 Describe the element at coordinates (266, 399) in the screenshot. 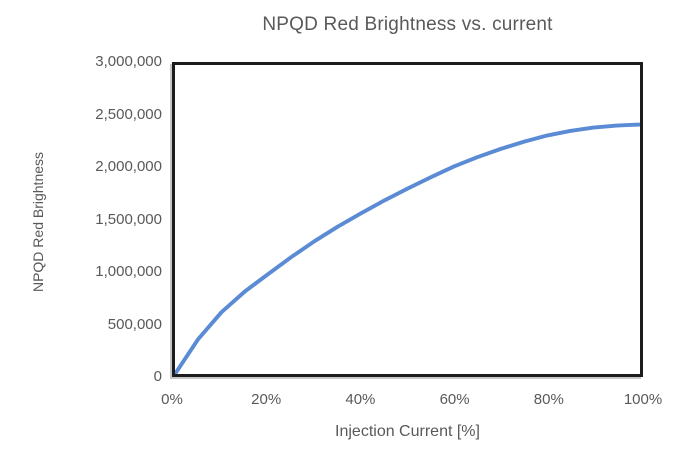

I see `x-tick-label: 20%` at that location.